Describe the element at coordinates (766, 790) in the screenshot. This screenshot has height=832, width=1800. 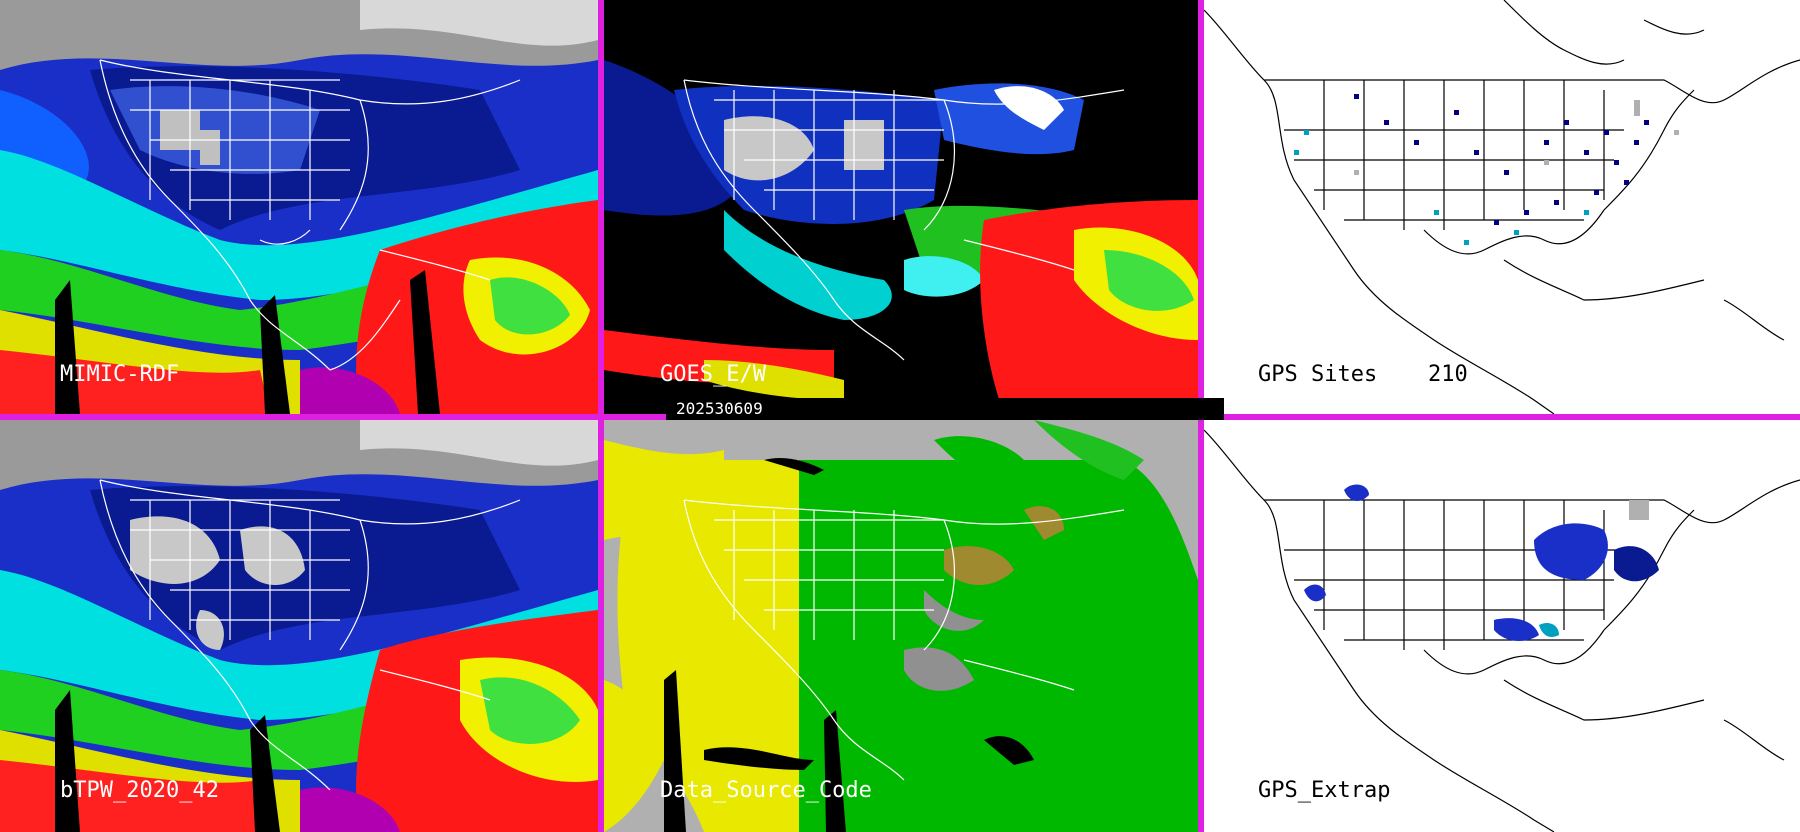
I see `panel-label-data-source: Data_Source_Code` at that location.